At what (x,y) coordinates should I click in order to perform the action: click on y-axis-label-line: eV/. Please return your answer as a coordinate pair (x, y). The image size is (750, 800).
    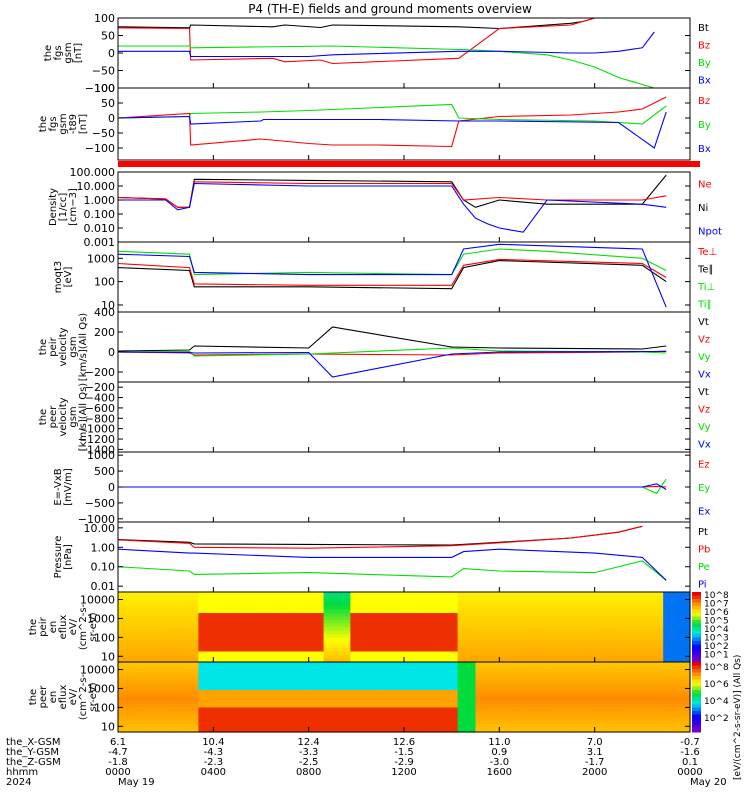
    Looking at the image, I should click on (73, 696).